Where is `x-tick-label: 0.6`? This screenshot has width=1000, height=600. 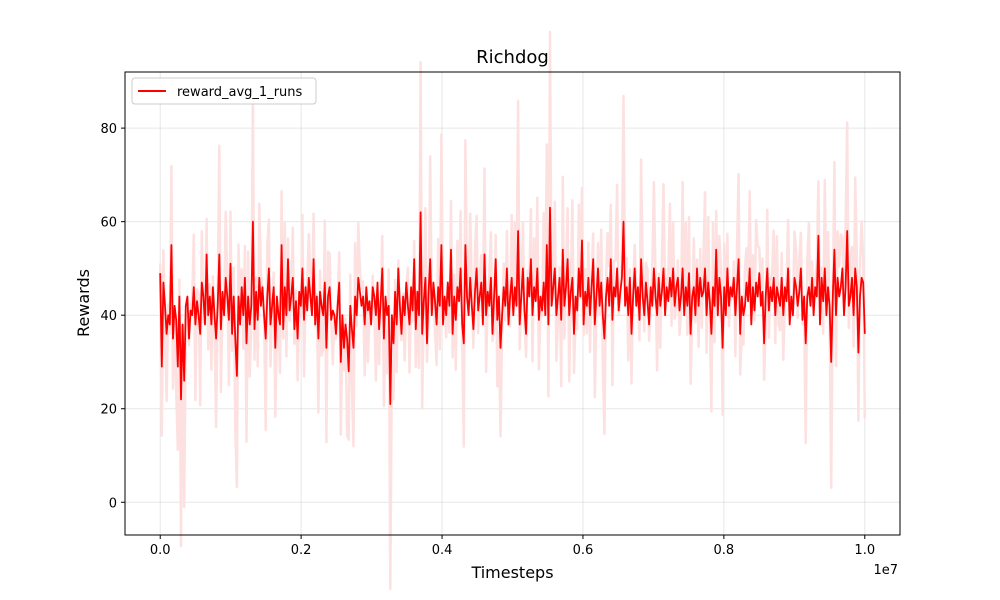 x-tick-label: 0.6 is located at coordinates (583, 550).